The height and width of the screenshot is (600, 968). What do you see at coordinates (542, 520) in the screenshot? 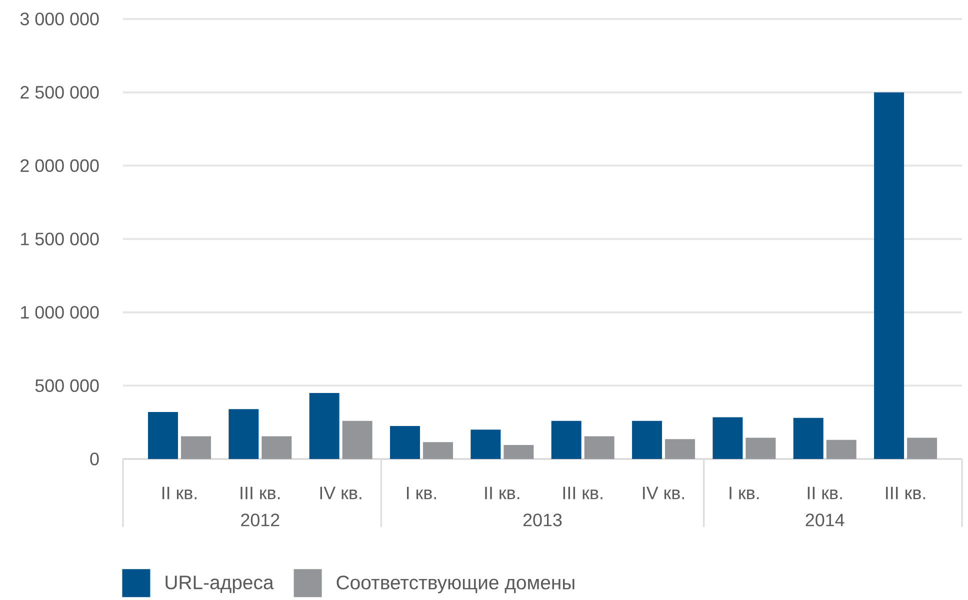
I see `text: 2013` at bounding box center [542, 520].